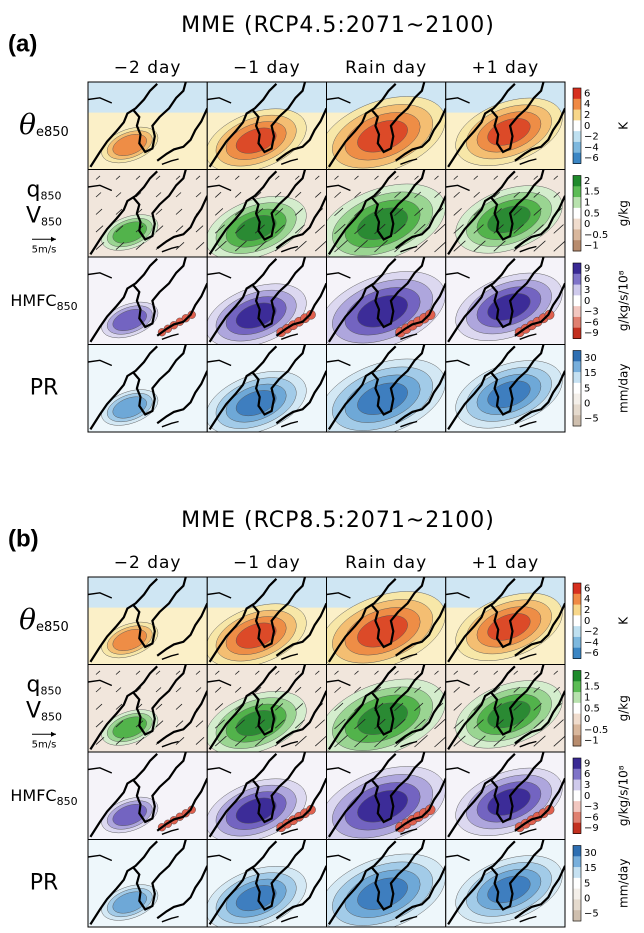  Describe the element at coordinates (596, 235) in the screenshot. I see `colorbar-tick: −0.5` at that location.